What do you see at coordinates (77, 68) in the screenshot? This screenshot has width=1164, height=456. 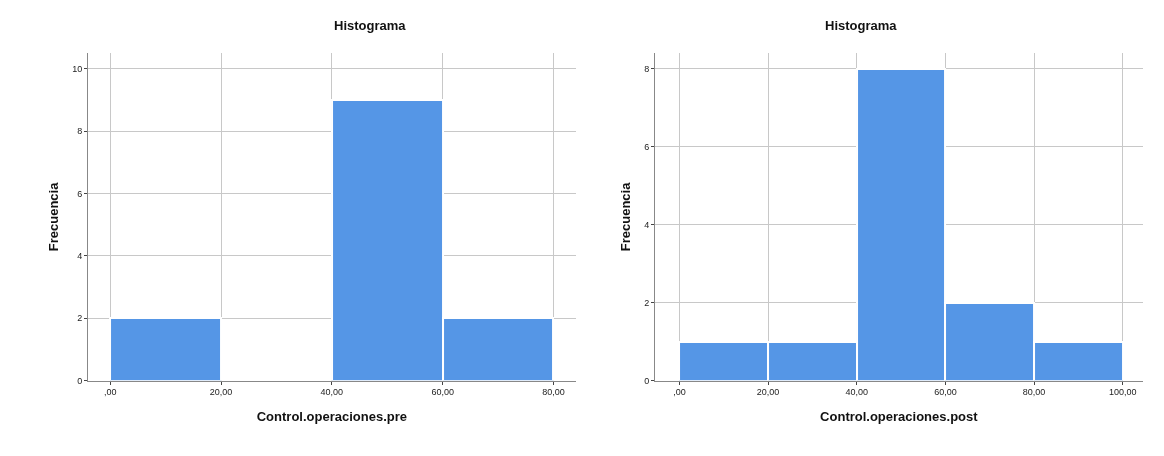 I see `y-tick-label: 10` at bounding box center [77, 68].